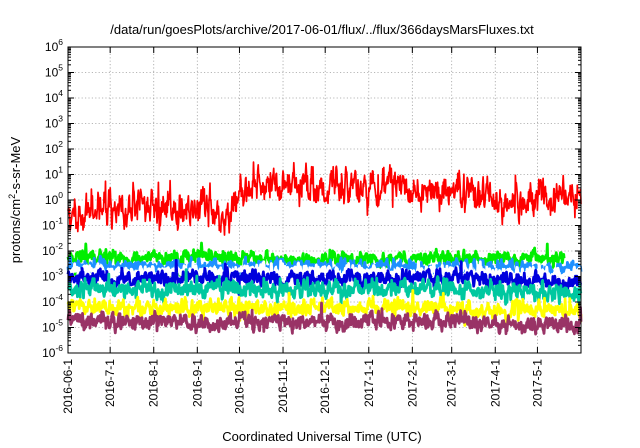 The image size is (640, 448). What do you see at coordinates (325, 386) in the screenshot?
I see `x-tick-label: 2016-12-1` at bounding box center [325, 386].